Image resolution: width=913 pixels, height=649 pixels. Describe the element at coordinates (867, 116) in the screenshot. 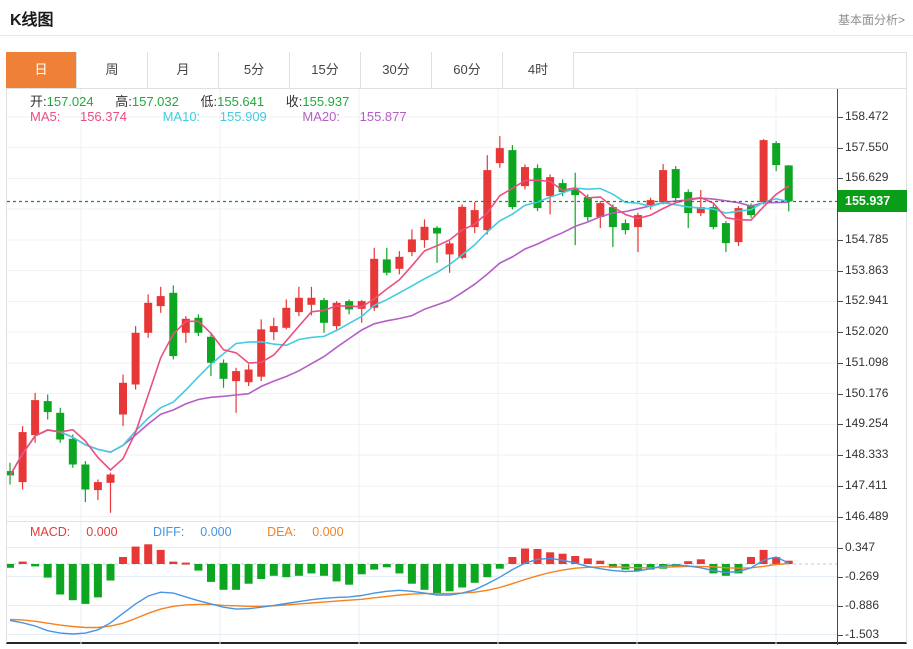

I see `y-axis-label: 158.472` at that location.